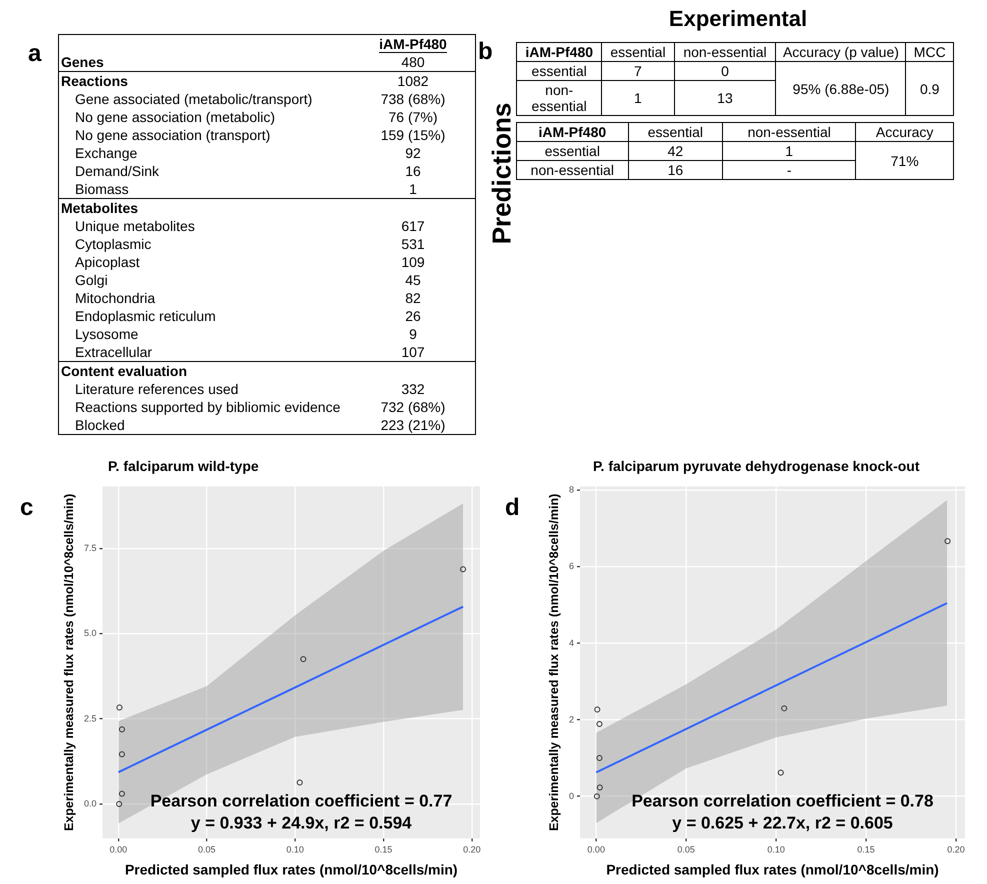 Image resolution: width=987 pixels, height=884 pixels. Describe the element at coordinates (91, 280) in the screenshot. I see `category-label: Golgi` at that location.